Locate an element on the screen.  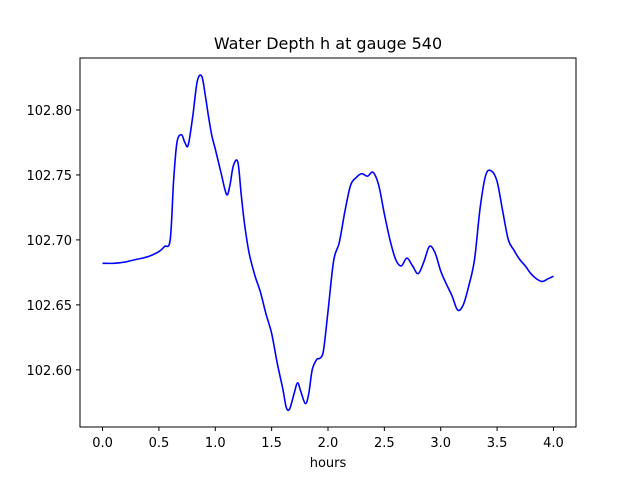
y-tick-label: 102.80 is located at coordinates (50, 111).